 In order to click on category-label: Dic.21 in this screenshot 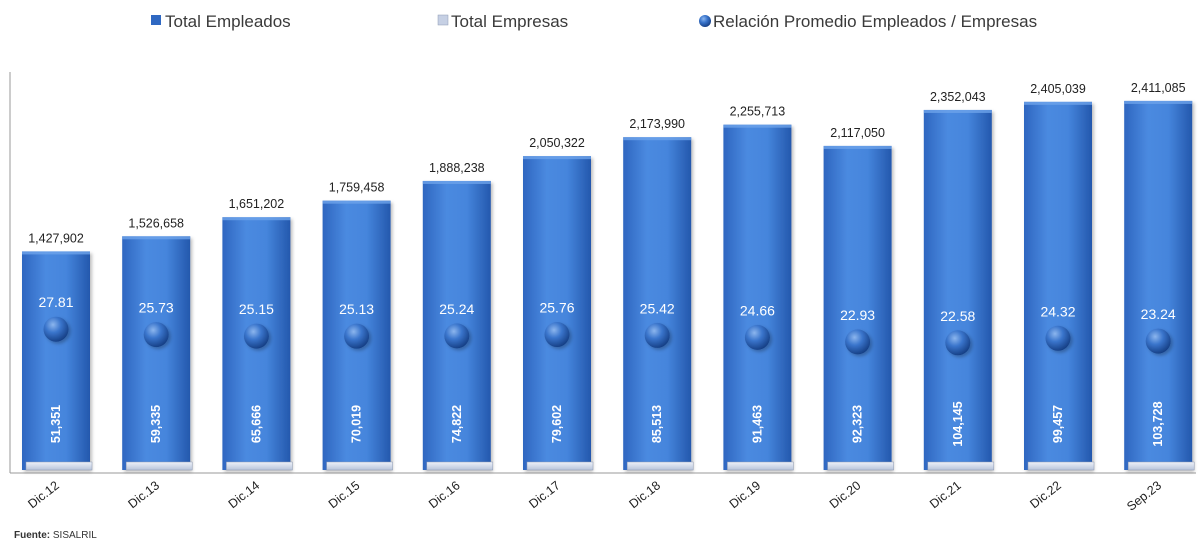, I will do `click(945, 494)`.